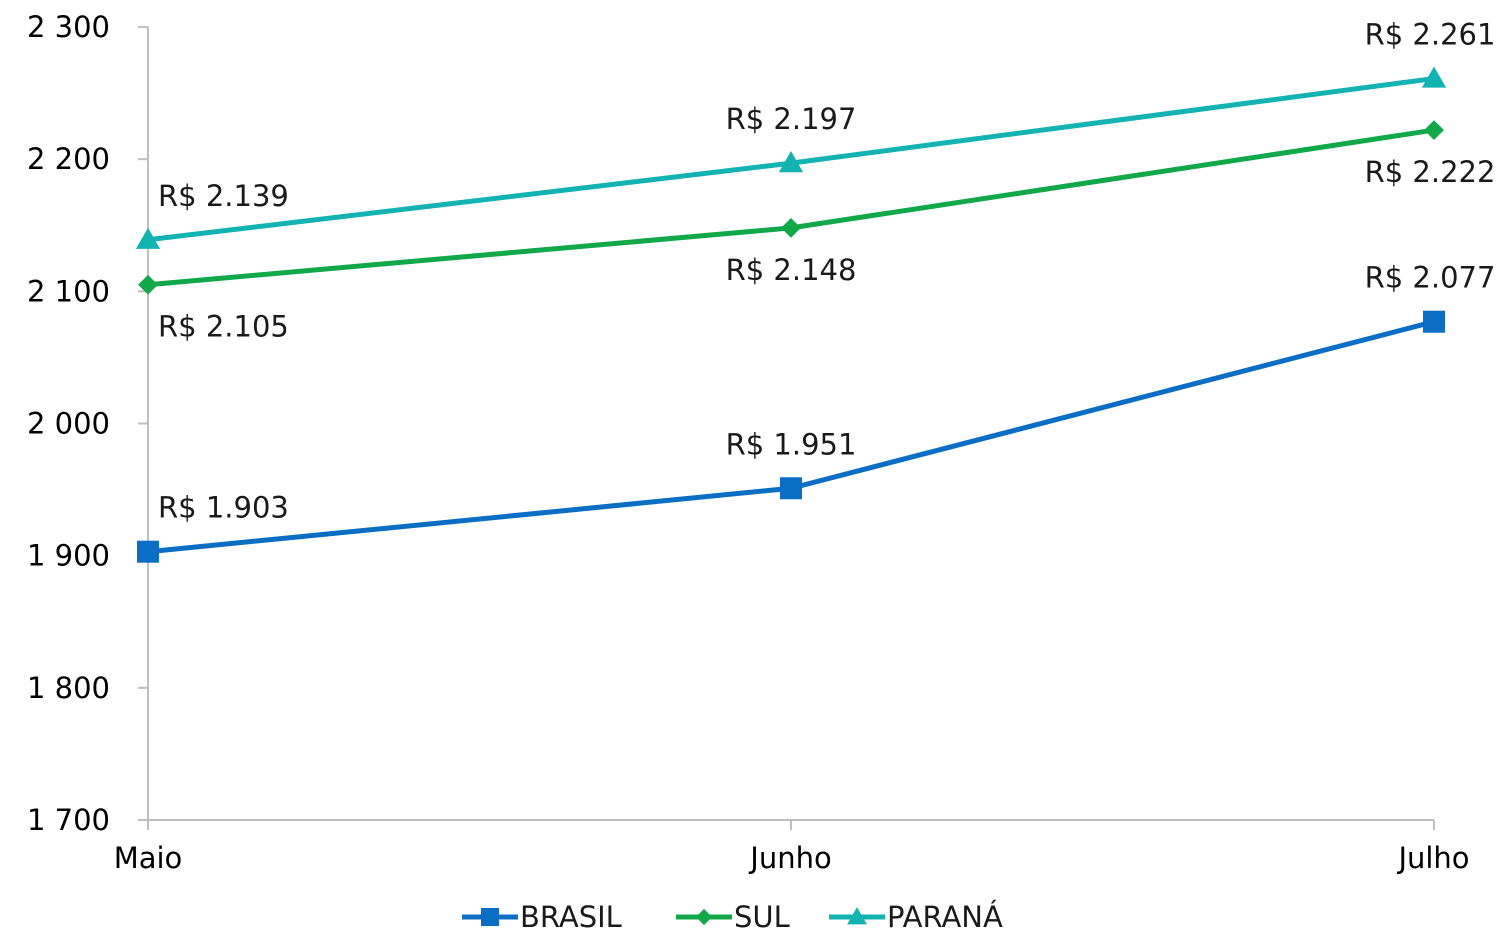 This screenshot has height=931, width=1504. I want to click on legend-label-brasil: BRASIL, so click(571, 915).